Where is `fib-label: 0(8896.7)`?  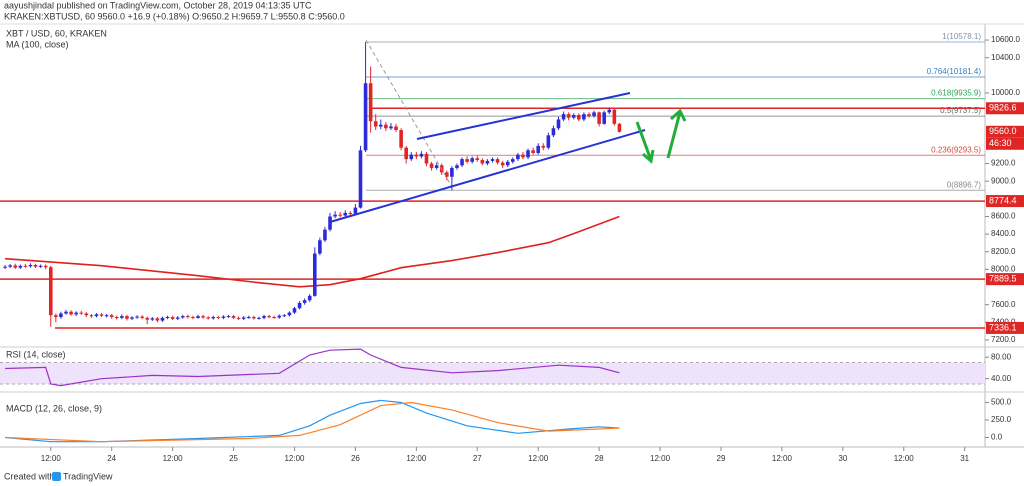 fib-label: 0(8896.7) is located at coordinates (964, 184).